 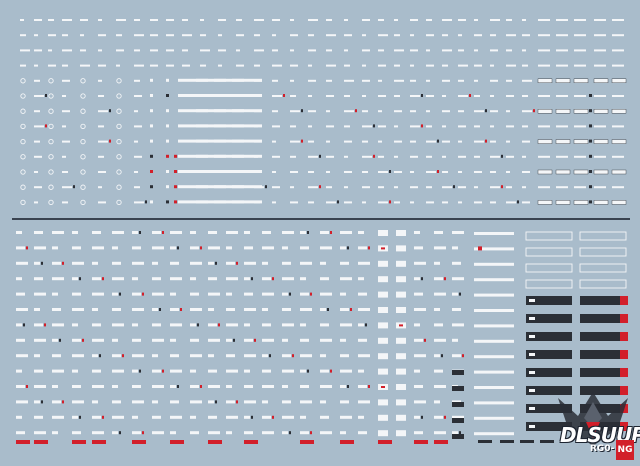 I want to click on decal-red-strip, so click(x=347, y=442).